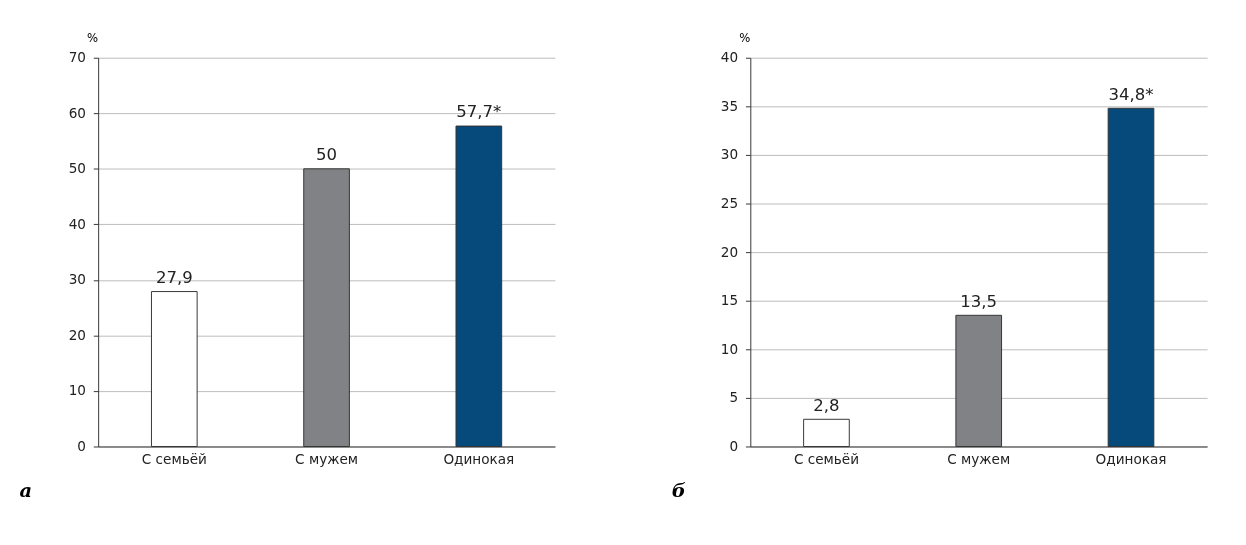 The width and height of the screenshot is (1246, 545). I want to click on text: а, so click(26, 491).